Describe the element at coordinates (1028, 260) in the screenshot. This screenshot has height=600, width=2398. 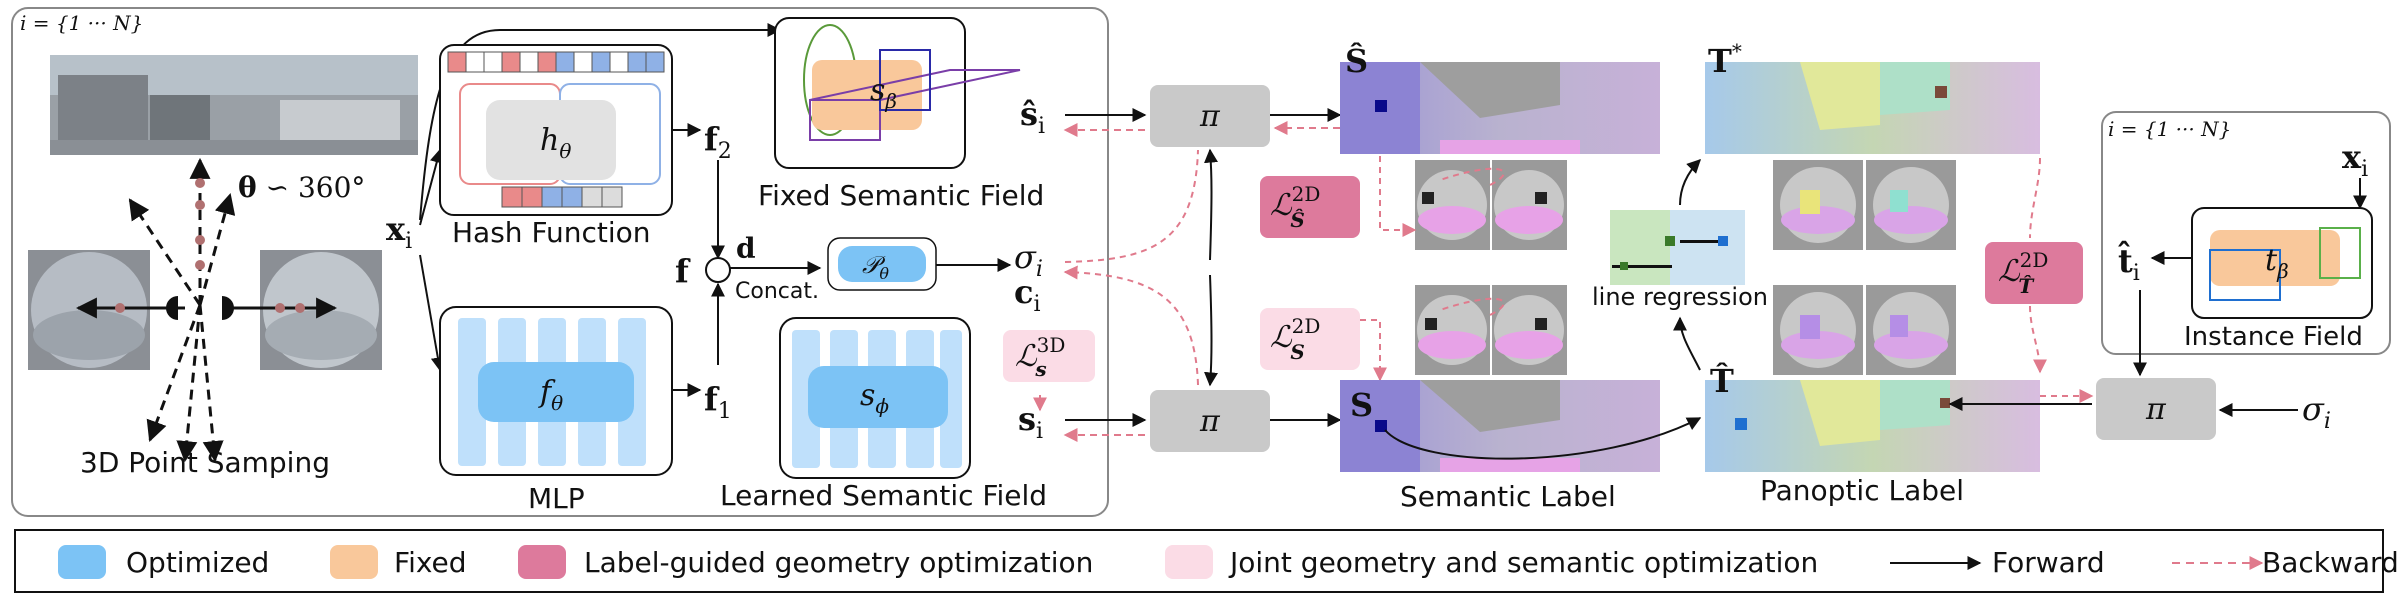
I see `sigma-i: σi` at that location.